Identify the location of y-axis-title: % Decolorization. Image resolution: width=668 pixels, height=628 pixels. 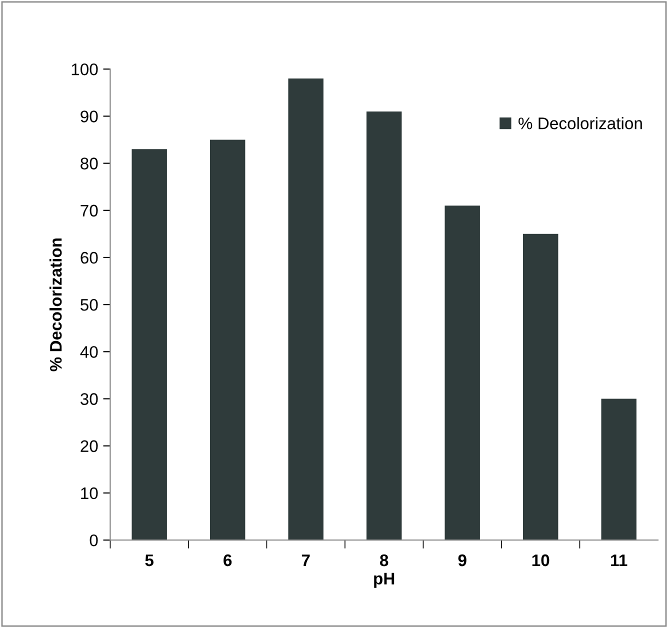
(56, 305).